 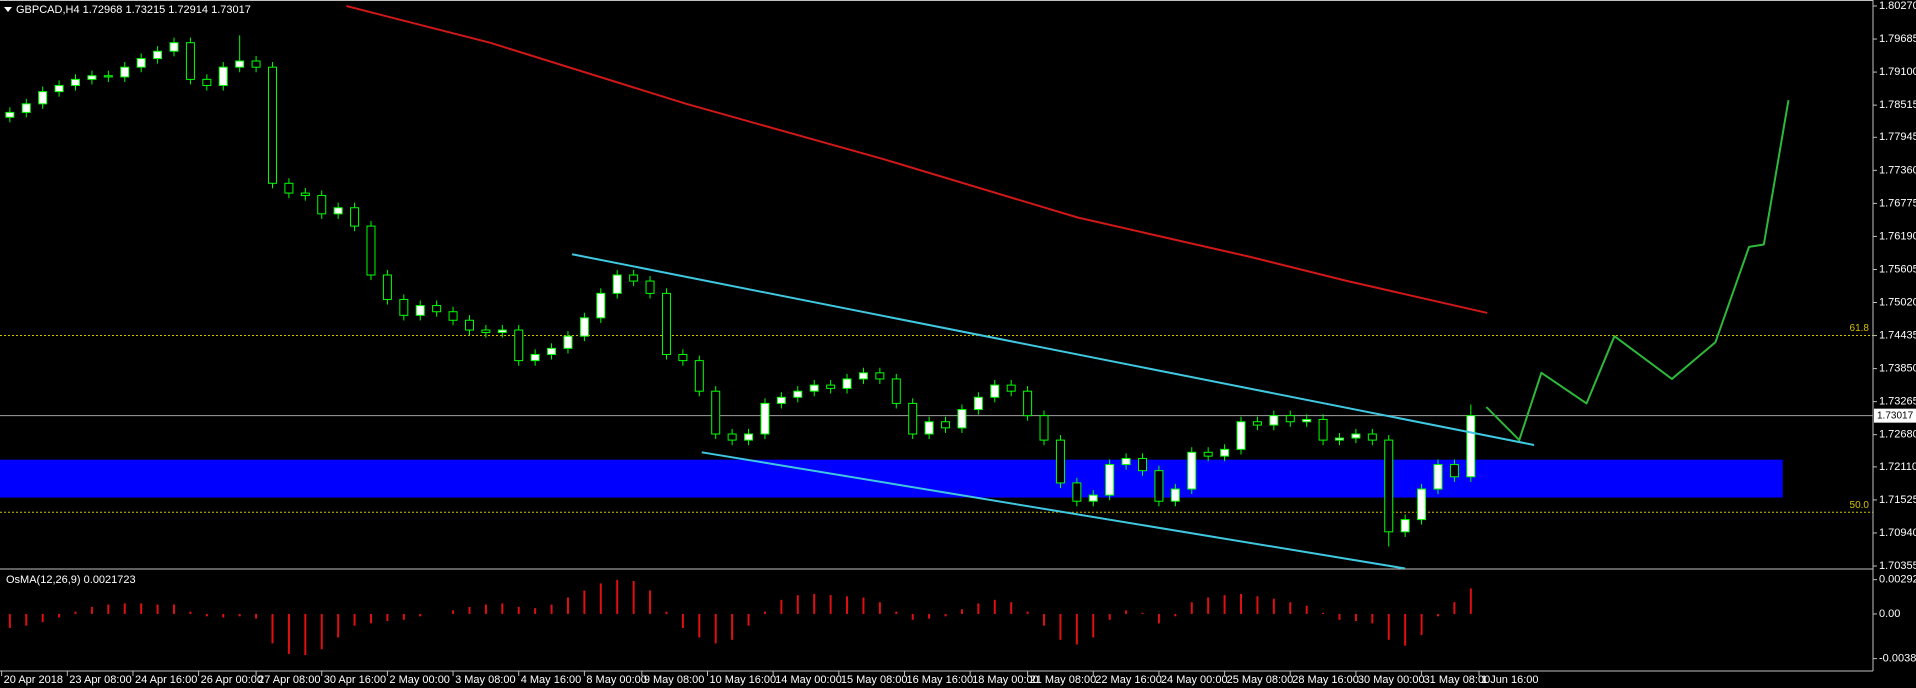 I want to click on x-tick-label: 2 May 00:00, so click(x=419, y=680).